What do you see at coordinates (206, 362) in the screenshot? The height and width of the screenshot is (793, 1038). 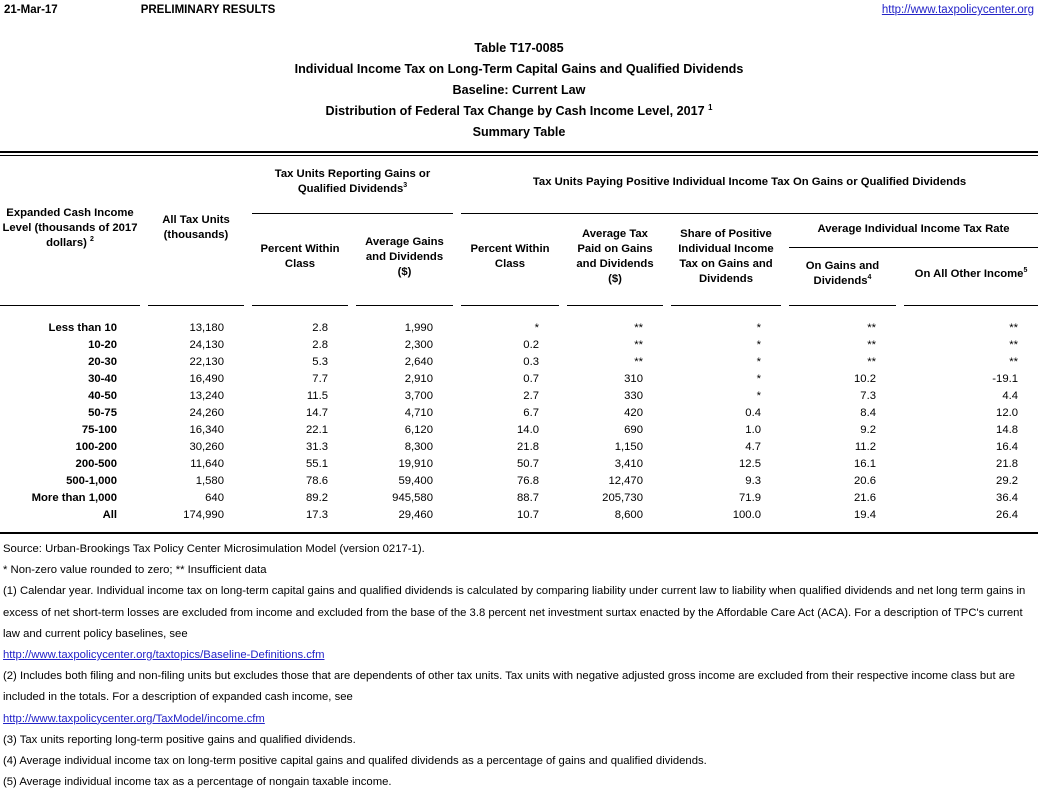 I see `table-cell: 22,130` at bounding box center [206, 362].